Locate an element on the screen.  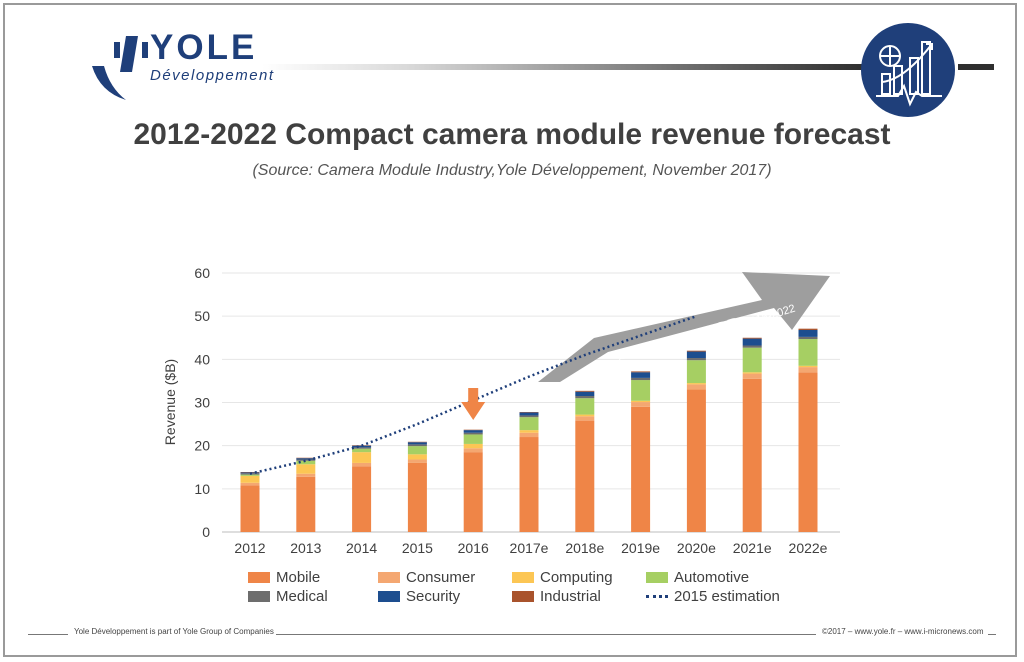
y-tick-label: 50 is located at coordinates (202, 316).